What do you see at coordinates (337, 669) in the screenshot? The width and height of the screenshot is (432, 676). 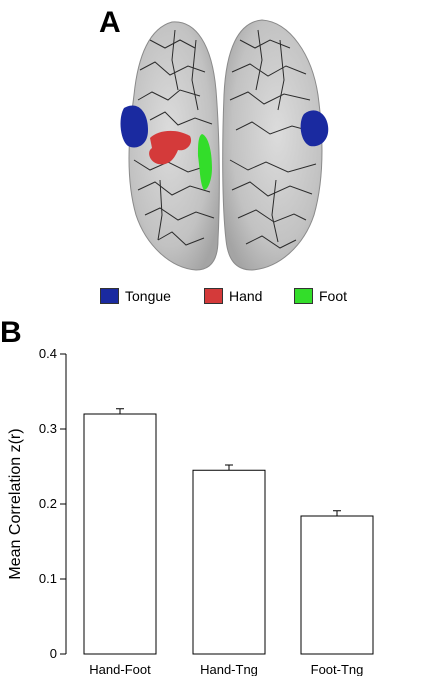 I see `x-tick-label: Foot-Tng` at bounding box center [337, 669].